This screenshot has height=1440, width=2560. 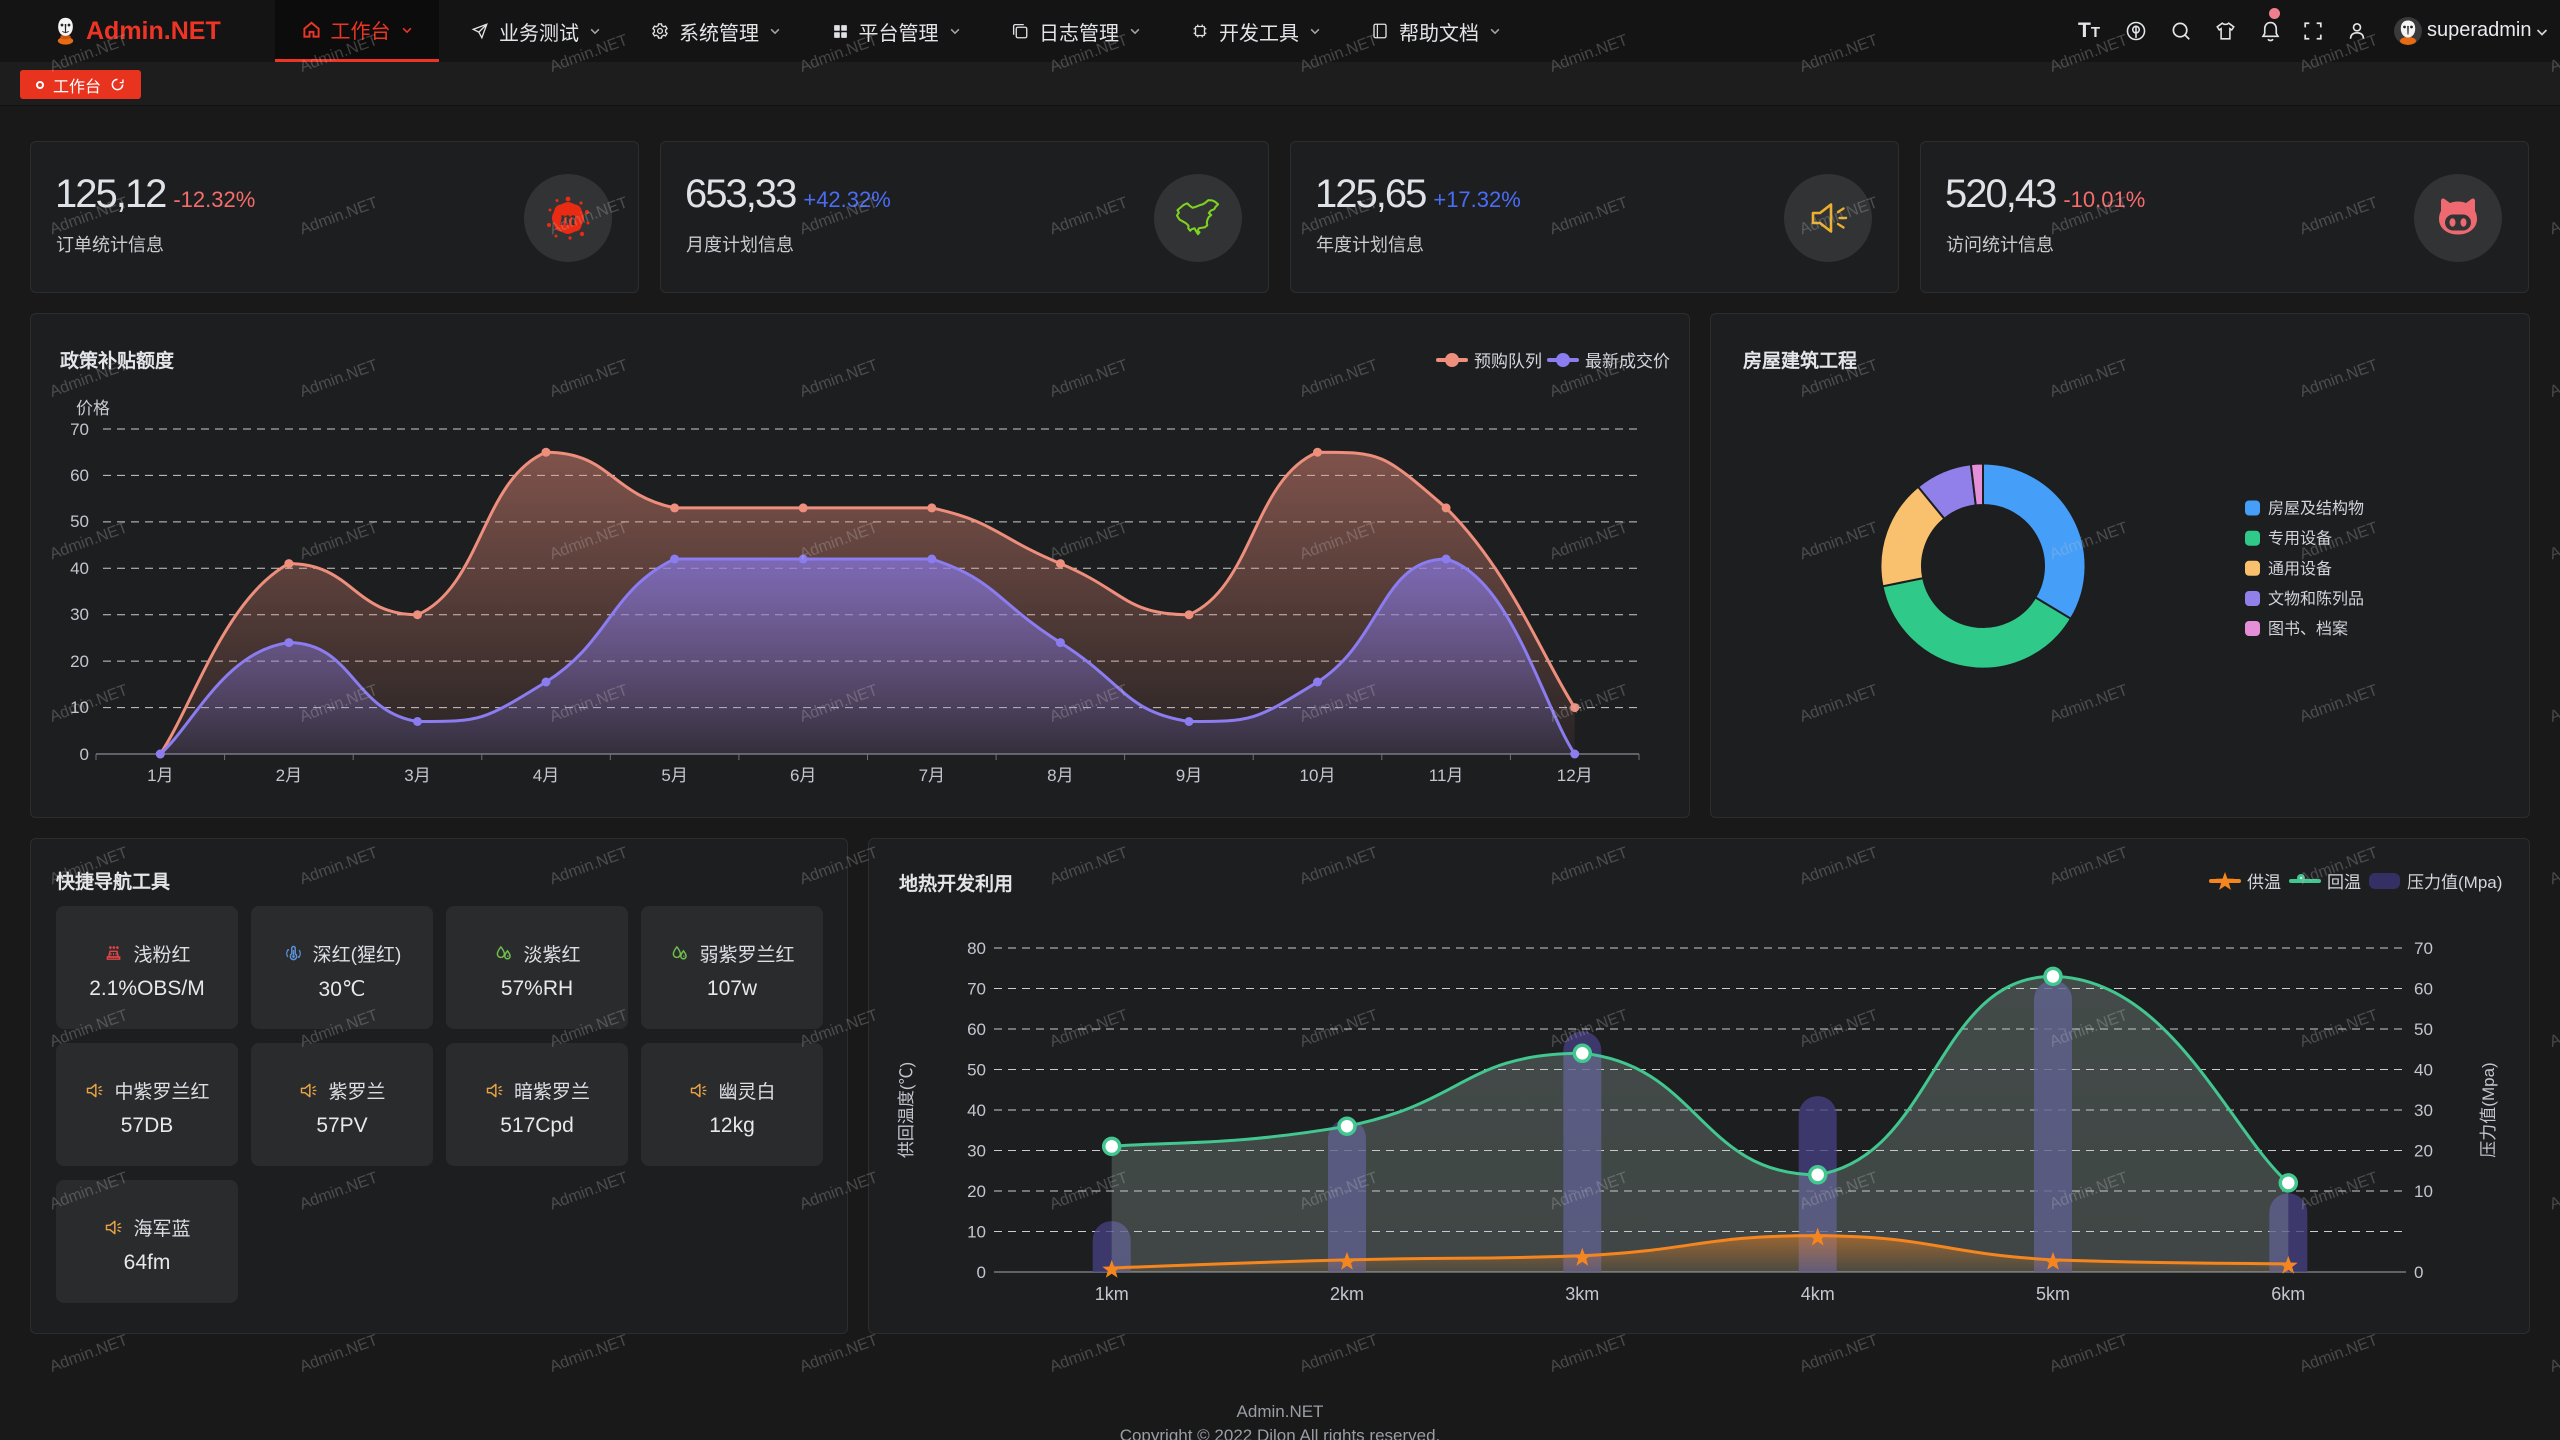 What do you see at coordinates (1582, 1294) in the screenshot?
I see `svg-text: 3km` at bounding box center [1582, 1294].